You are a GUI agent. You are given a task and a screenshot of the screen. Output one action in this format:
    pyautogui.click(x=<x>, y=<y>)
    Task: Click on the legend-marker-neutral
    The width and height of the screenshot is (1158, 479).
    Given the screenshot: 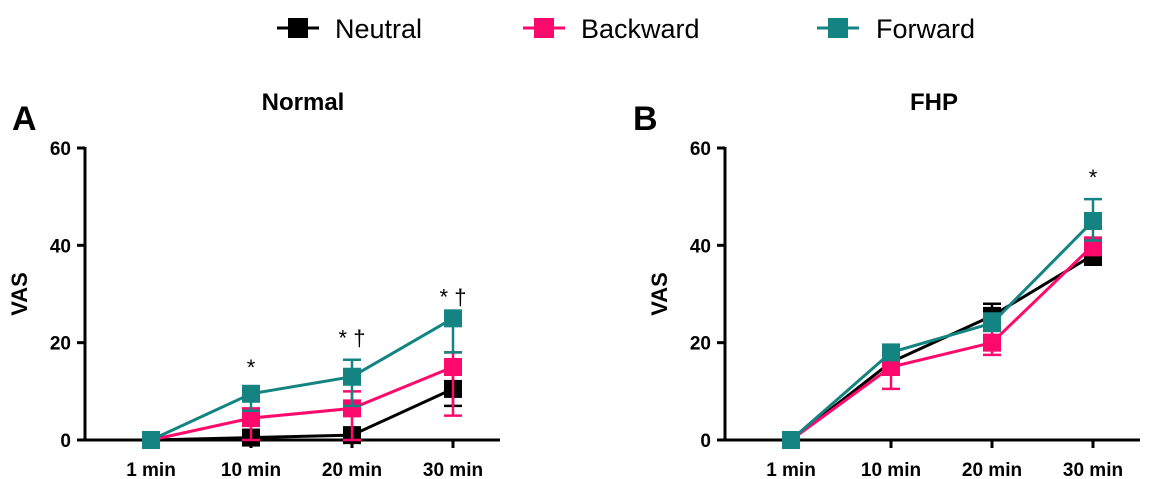 What is the action you would take?
    pyautogui.click(x=298, y=28)
    